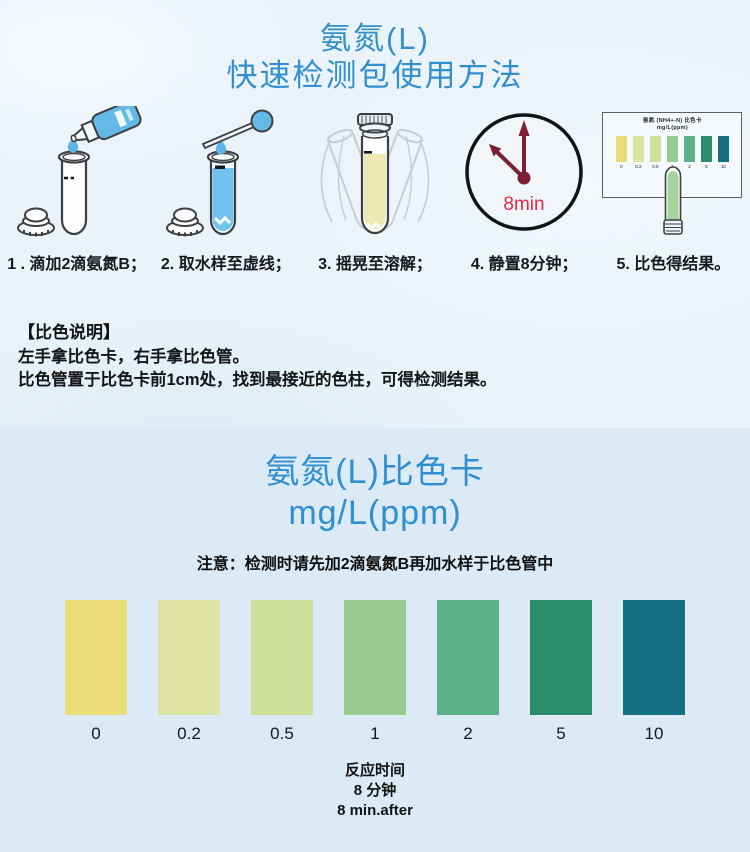 The image size is (750, 852). I want to click on page-title-line1: 氨氮(L), so click(375, 38).